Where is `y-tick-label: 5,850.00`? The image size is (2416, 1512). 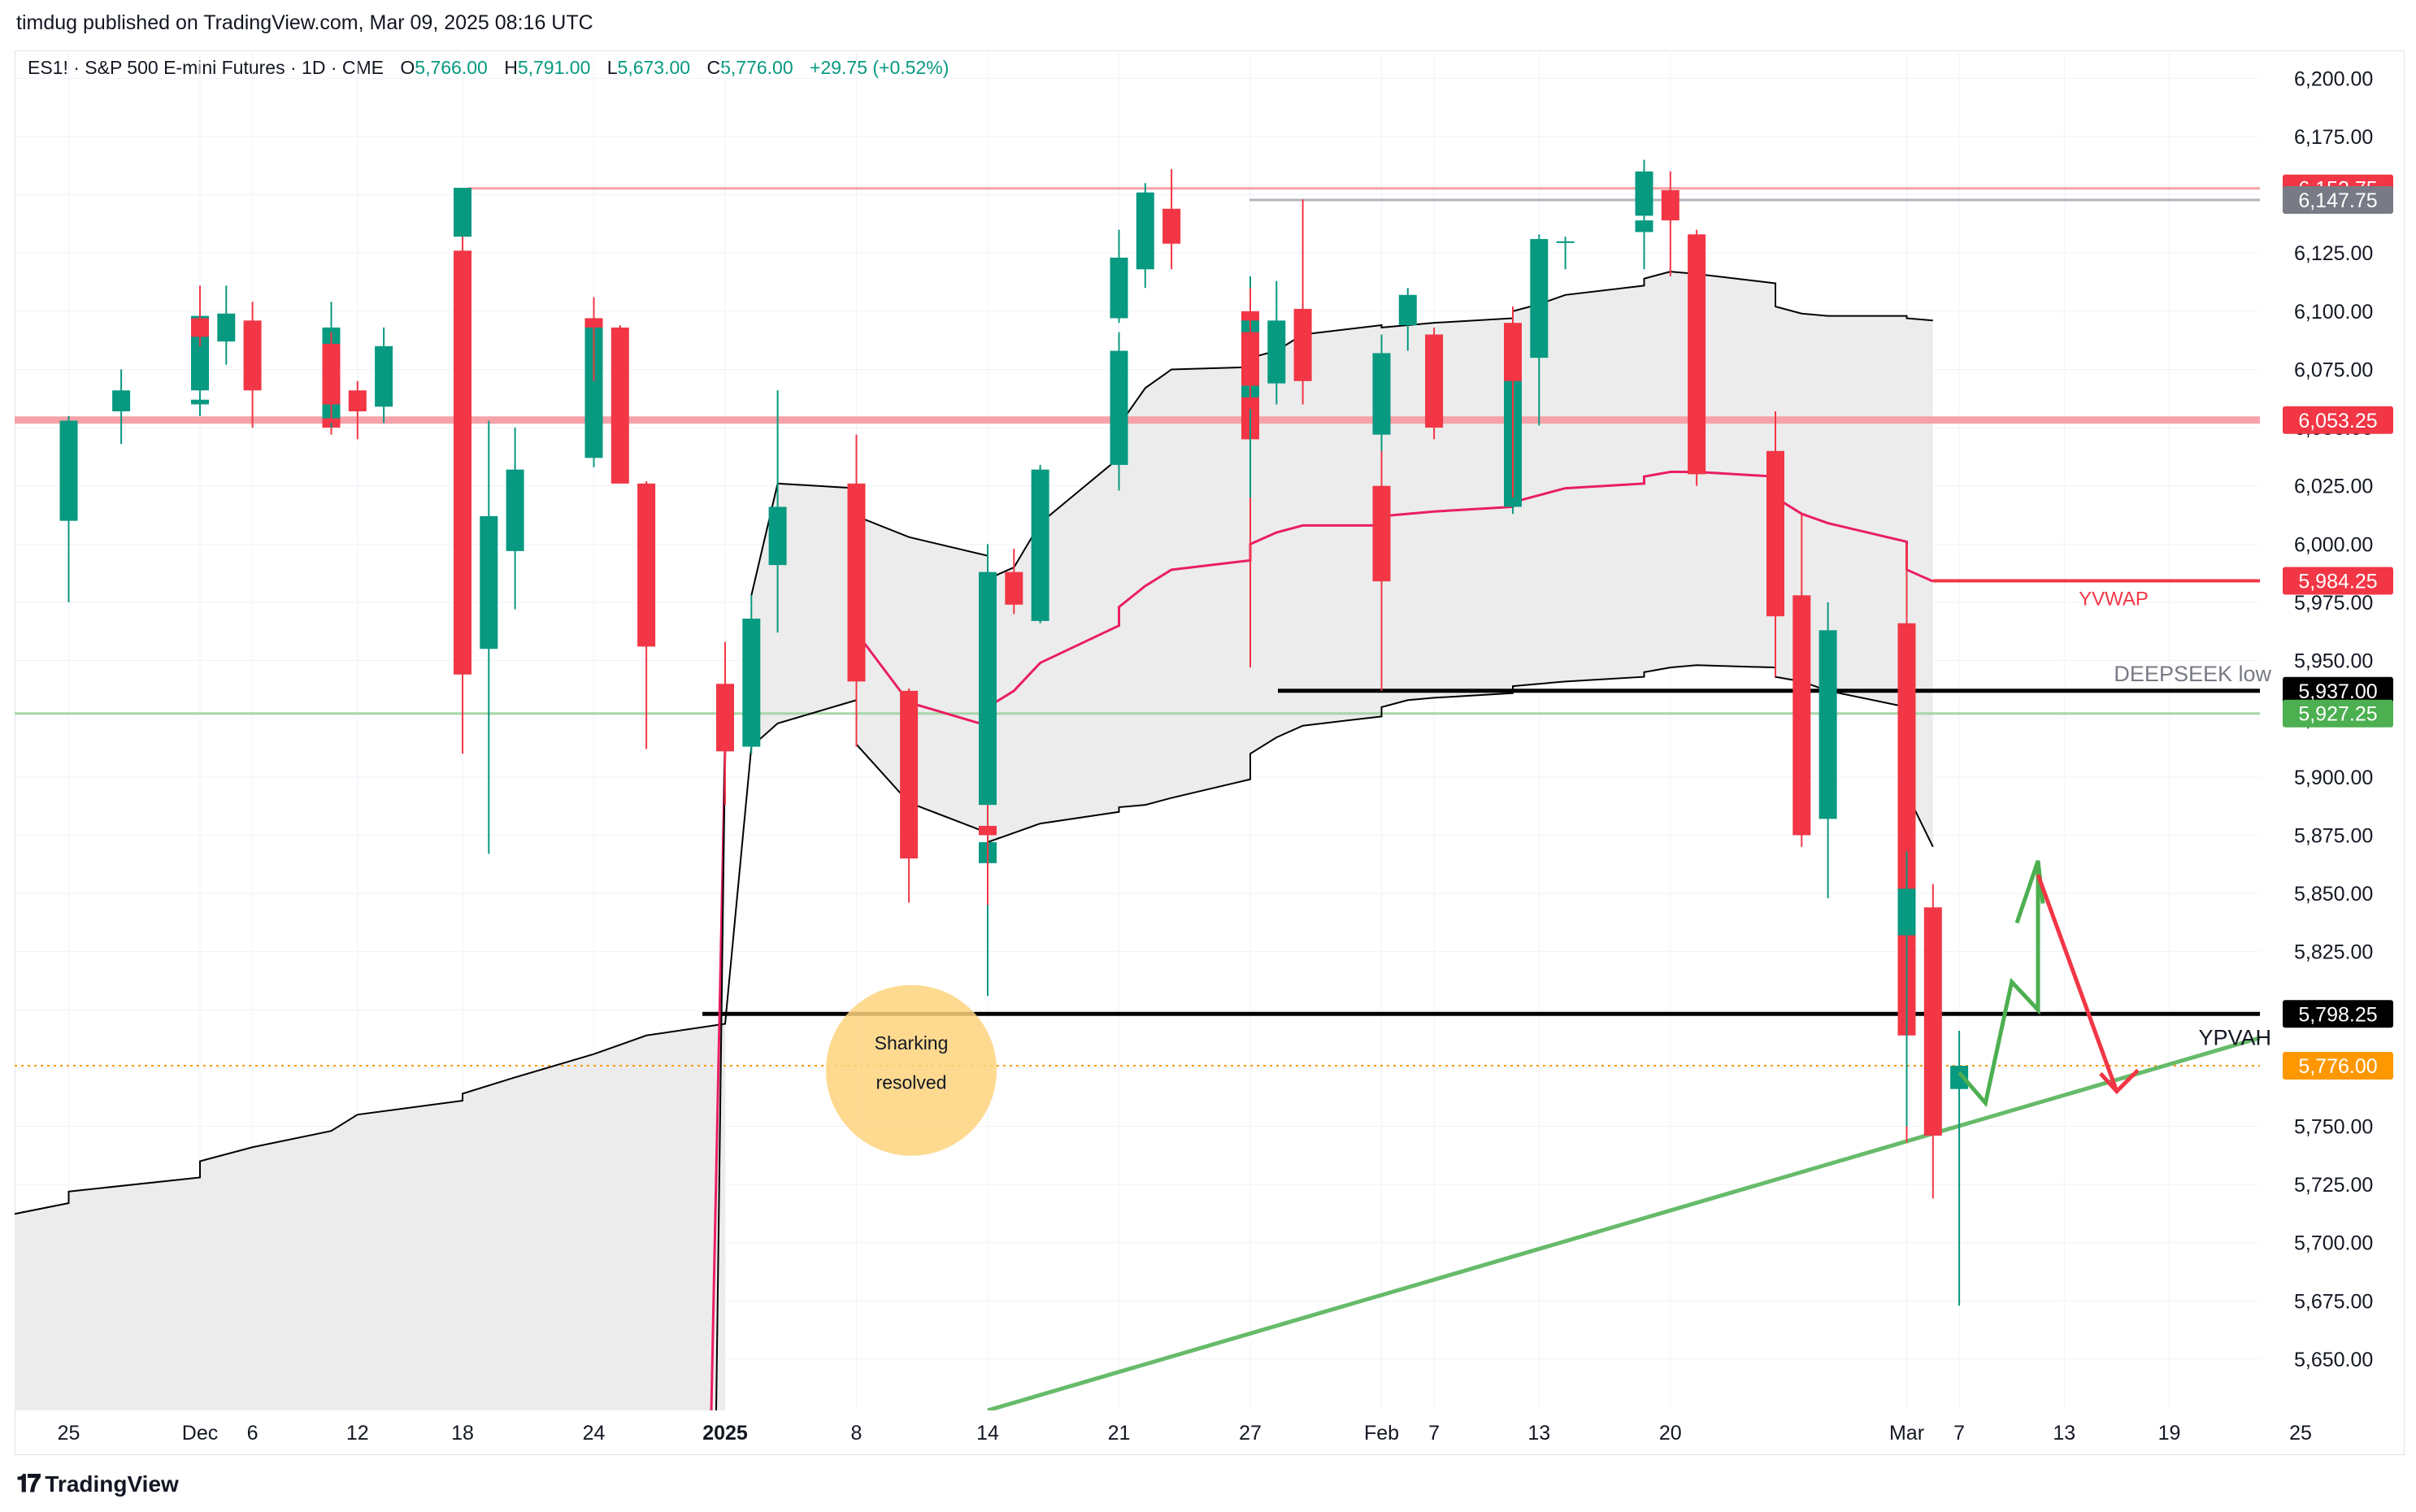 y-tick-label: 5,850.00 is located at coordinates (2333, 894).